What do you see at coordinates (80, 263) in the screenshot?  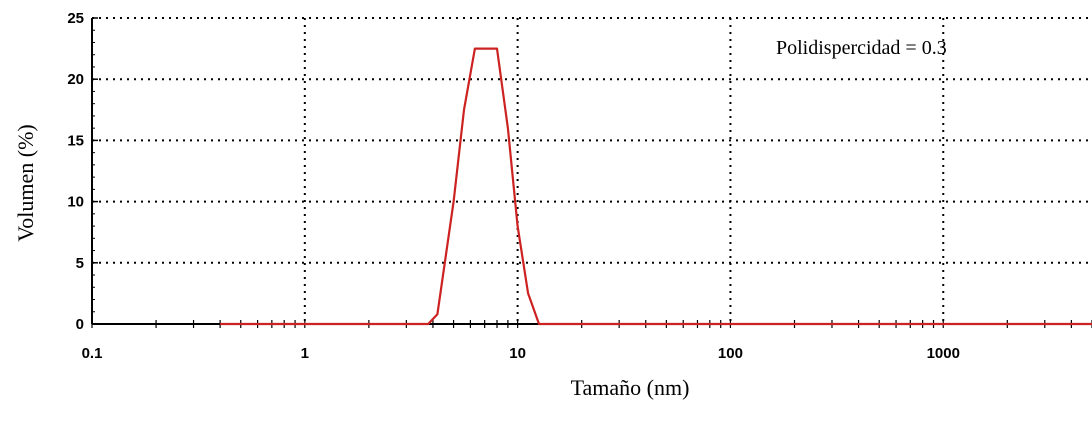 I see `y-tick-label: 5` at bounding box center [80, 263].